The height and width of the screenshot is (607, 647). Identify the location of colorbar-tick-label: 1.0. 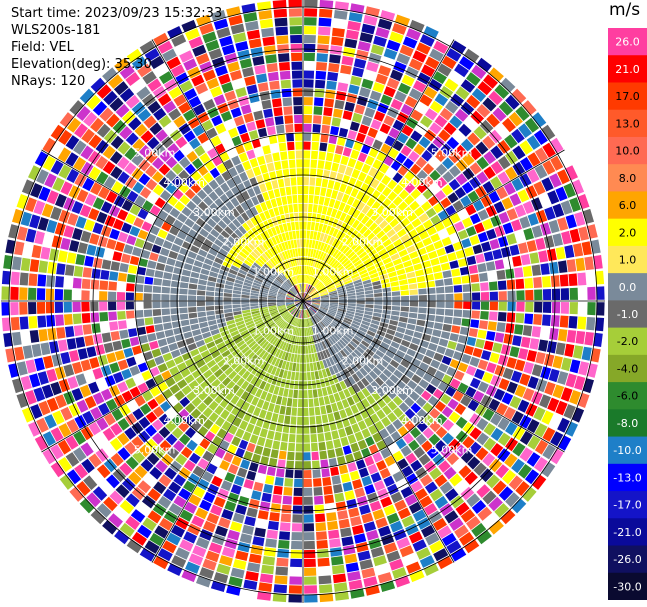
(628, 260).